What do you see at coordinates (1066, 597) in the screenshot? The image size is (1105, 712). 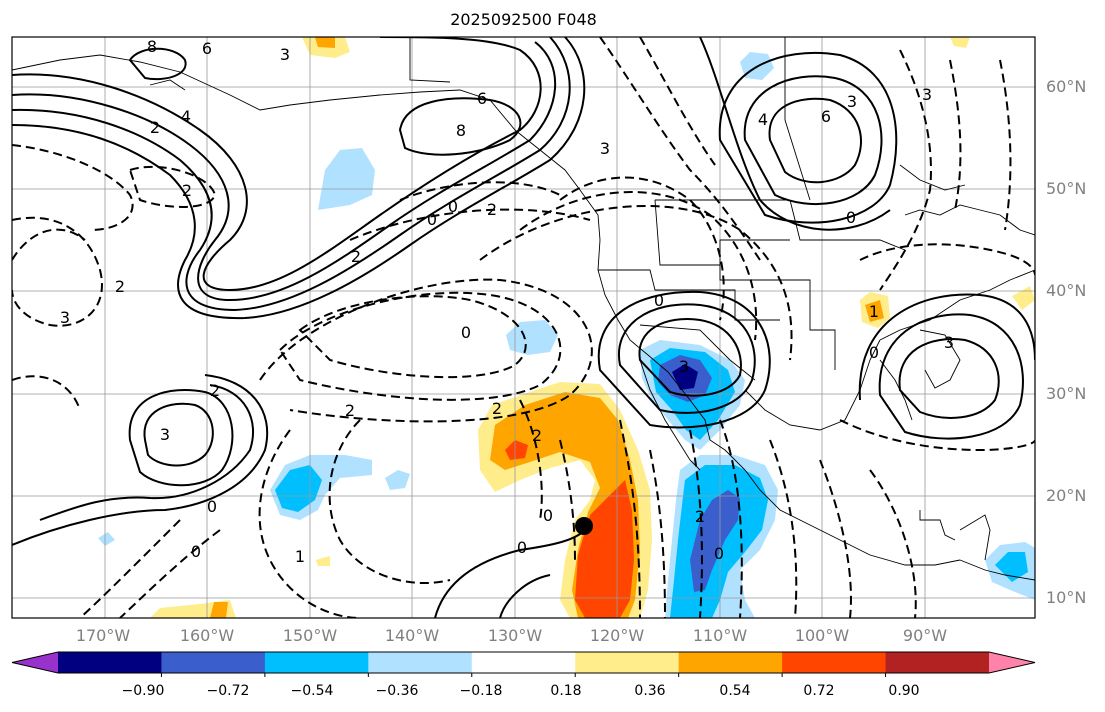 I see `lat-label: 10°N` at bounding box center [1066, 597].